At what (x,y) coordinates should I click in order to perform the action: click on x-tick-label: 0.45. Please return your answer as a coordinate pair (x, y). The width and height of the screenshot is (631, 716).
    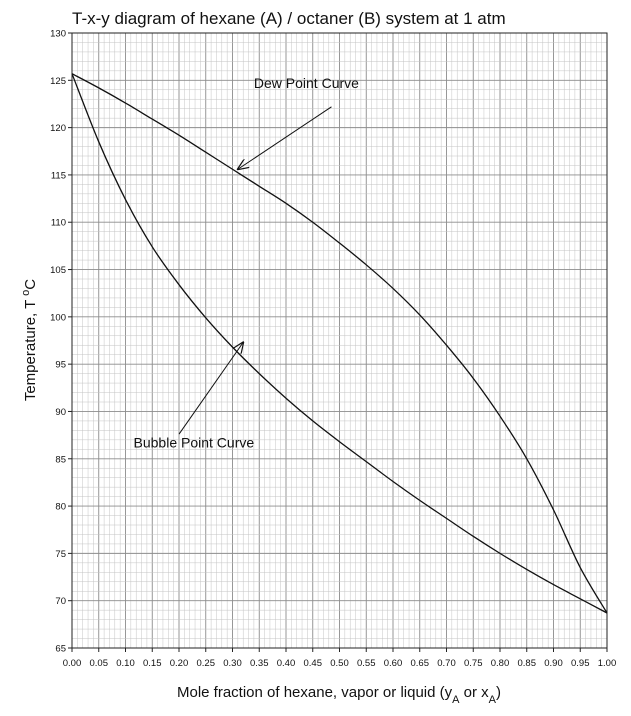
    Looking at the image, I should click on (313, 663).